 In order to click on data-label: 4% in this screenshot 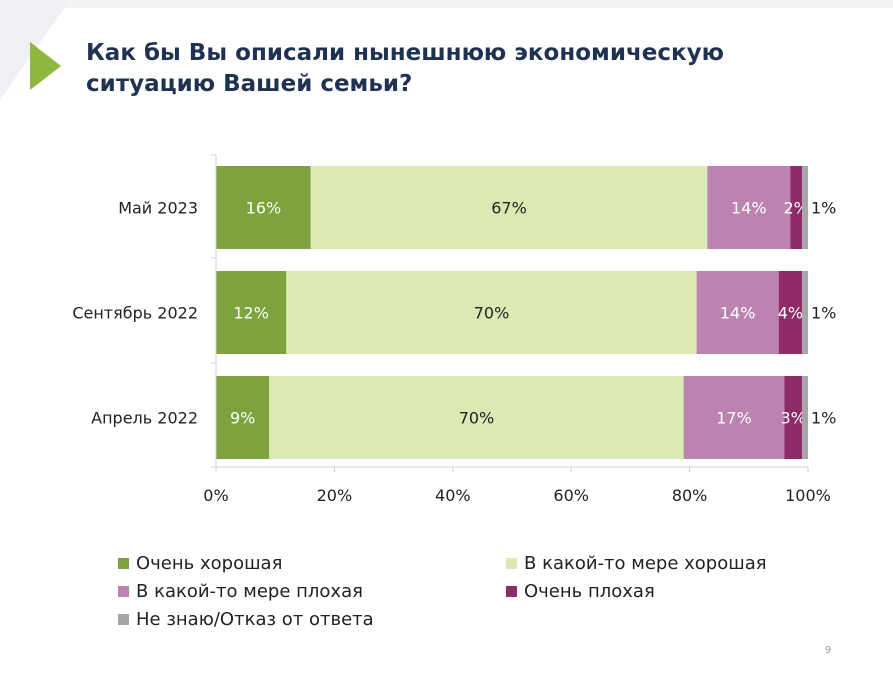, I will do `click(790, 313)`.